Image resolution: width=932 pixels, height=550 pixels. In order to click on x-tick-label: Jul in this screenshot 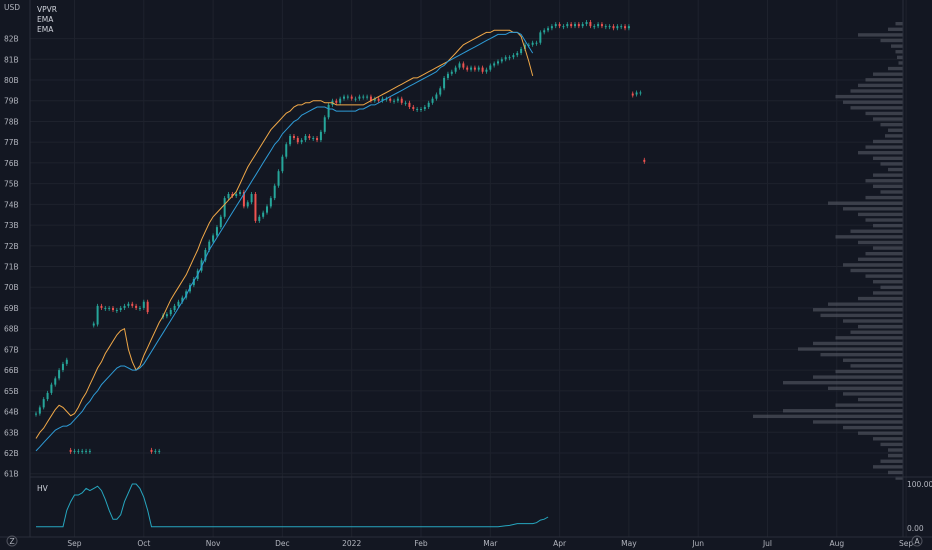, I will do `click(767, 543)`.